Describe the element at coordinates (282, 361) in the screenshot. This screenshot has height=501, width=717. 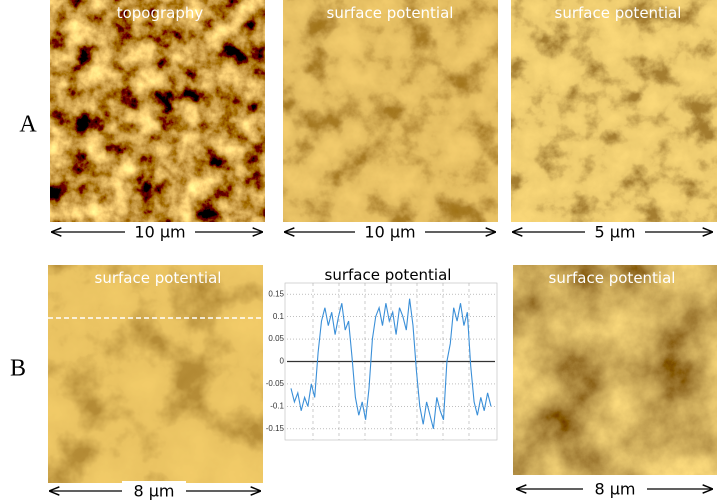
I see `y-tick-label: 0` at that location.